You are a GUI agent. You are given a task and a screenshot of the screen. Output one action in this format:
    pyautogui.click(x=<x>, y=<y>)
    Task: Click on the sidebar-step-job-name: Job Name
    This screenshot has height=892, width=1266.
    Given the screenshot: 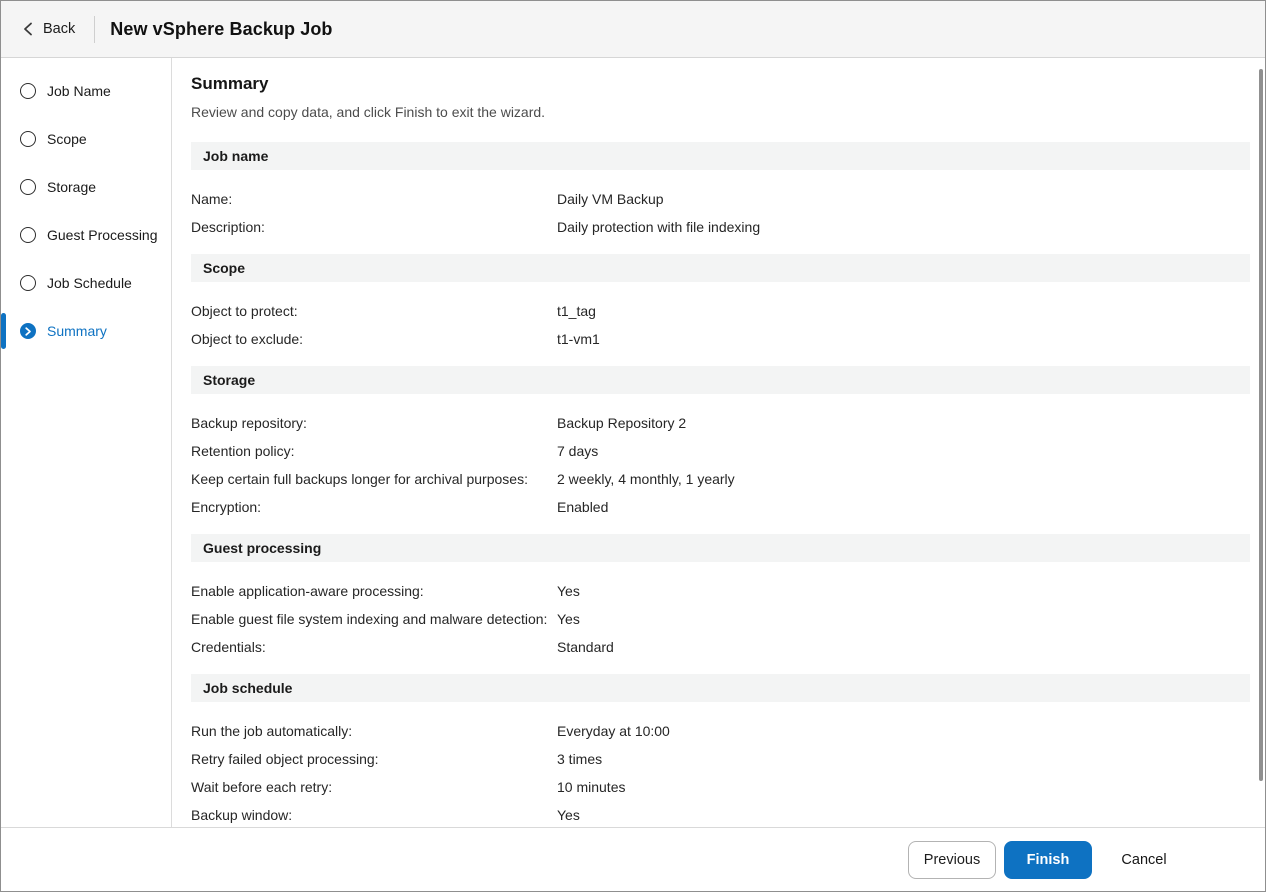 What is the action you would take?
    pyautogui.click(x=86, y=91)
    